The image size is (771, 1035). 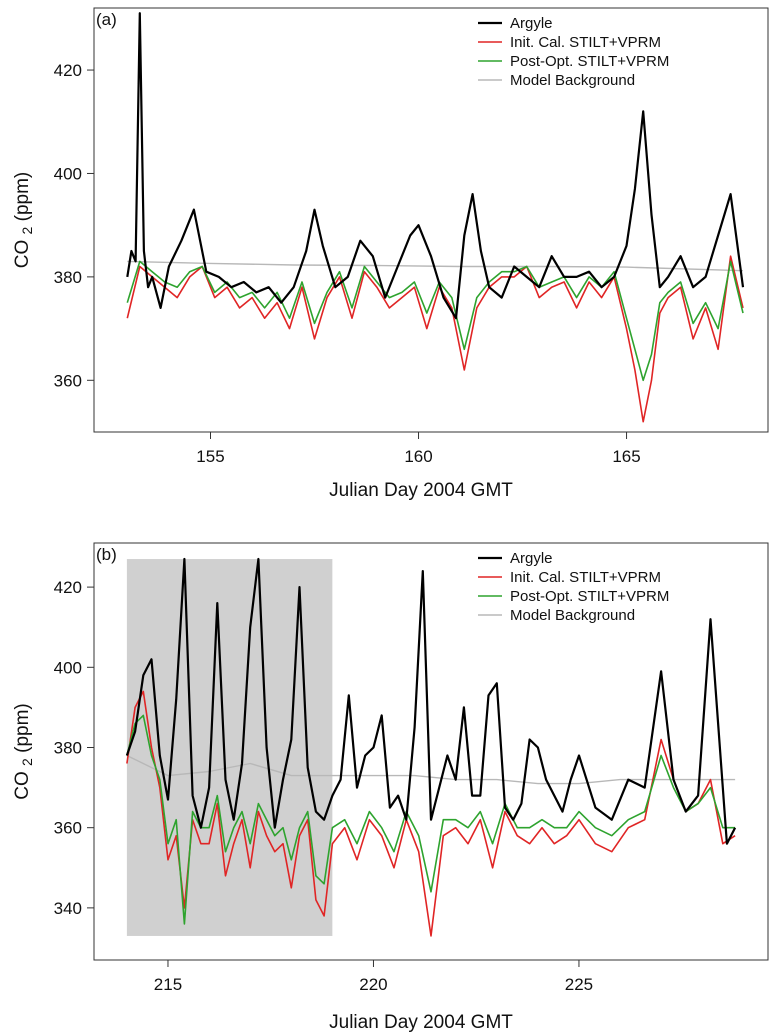 What do you see at coordinates (626, 456) in the screenshot?
I see `x-tick-label: 165` at bounding box center [626, 456].